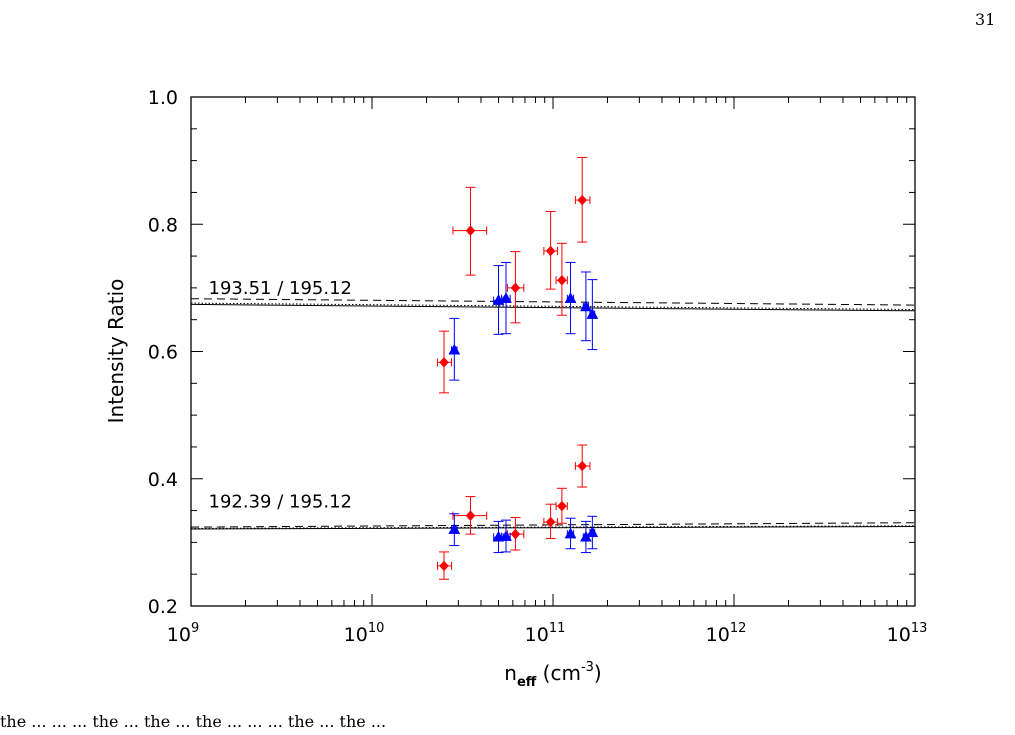  What do you see at coordinates (545, 633) in the screenshot?
I see `x-tick-label: 1011` at bounding box center [545, 633].